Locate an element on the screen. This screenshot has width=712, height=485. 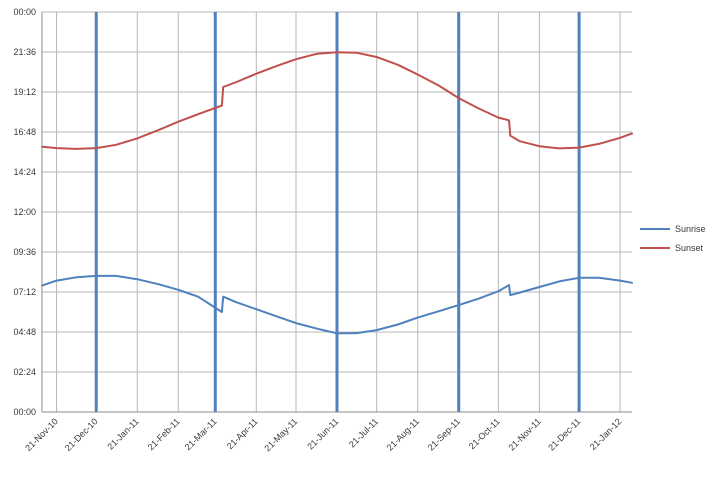
y-tick-label: 14:24 is located at coordinates (24, 172).